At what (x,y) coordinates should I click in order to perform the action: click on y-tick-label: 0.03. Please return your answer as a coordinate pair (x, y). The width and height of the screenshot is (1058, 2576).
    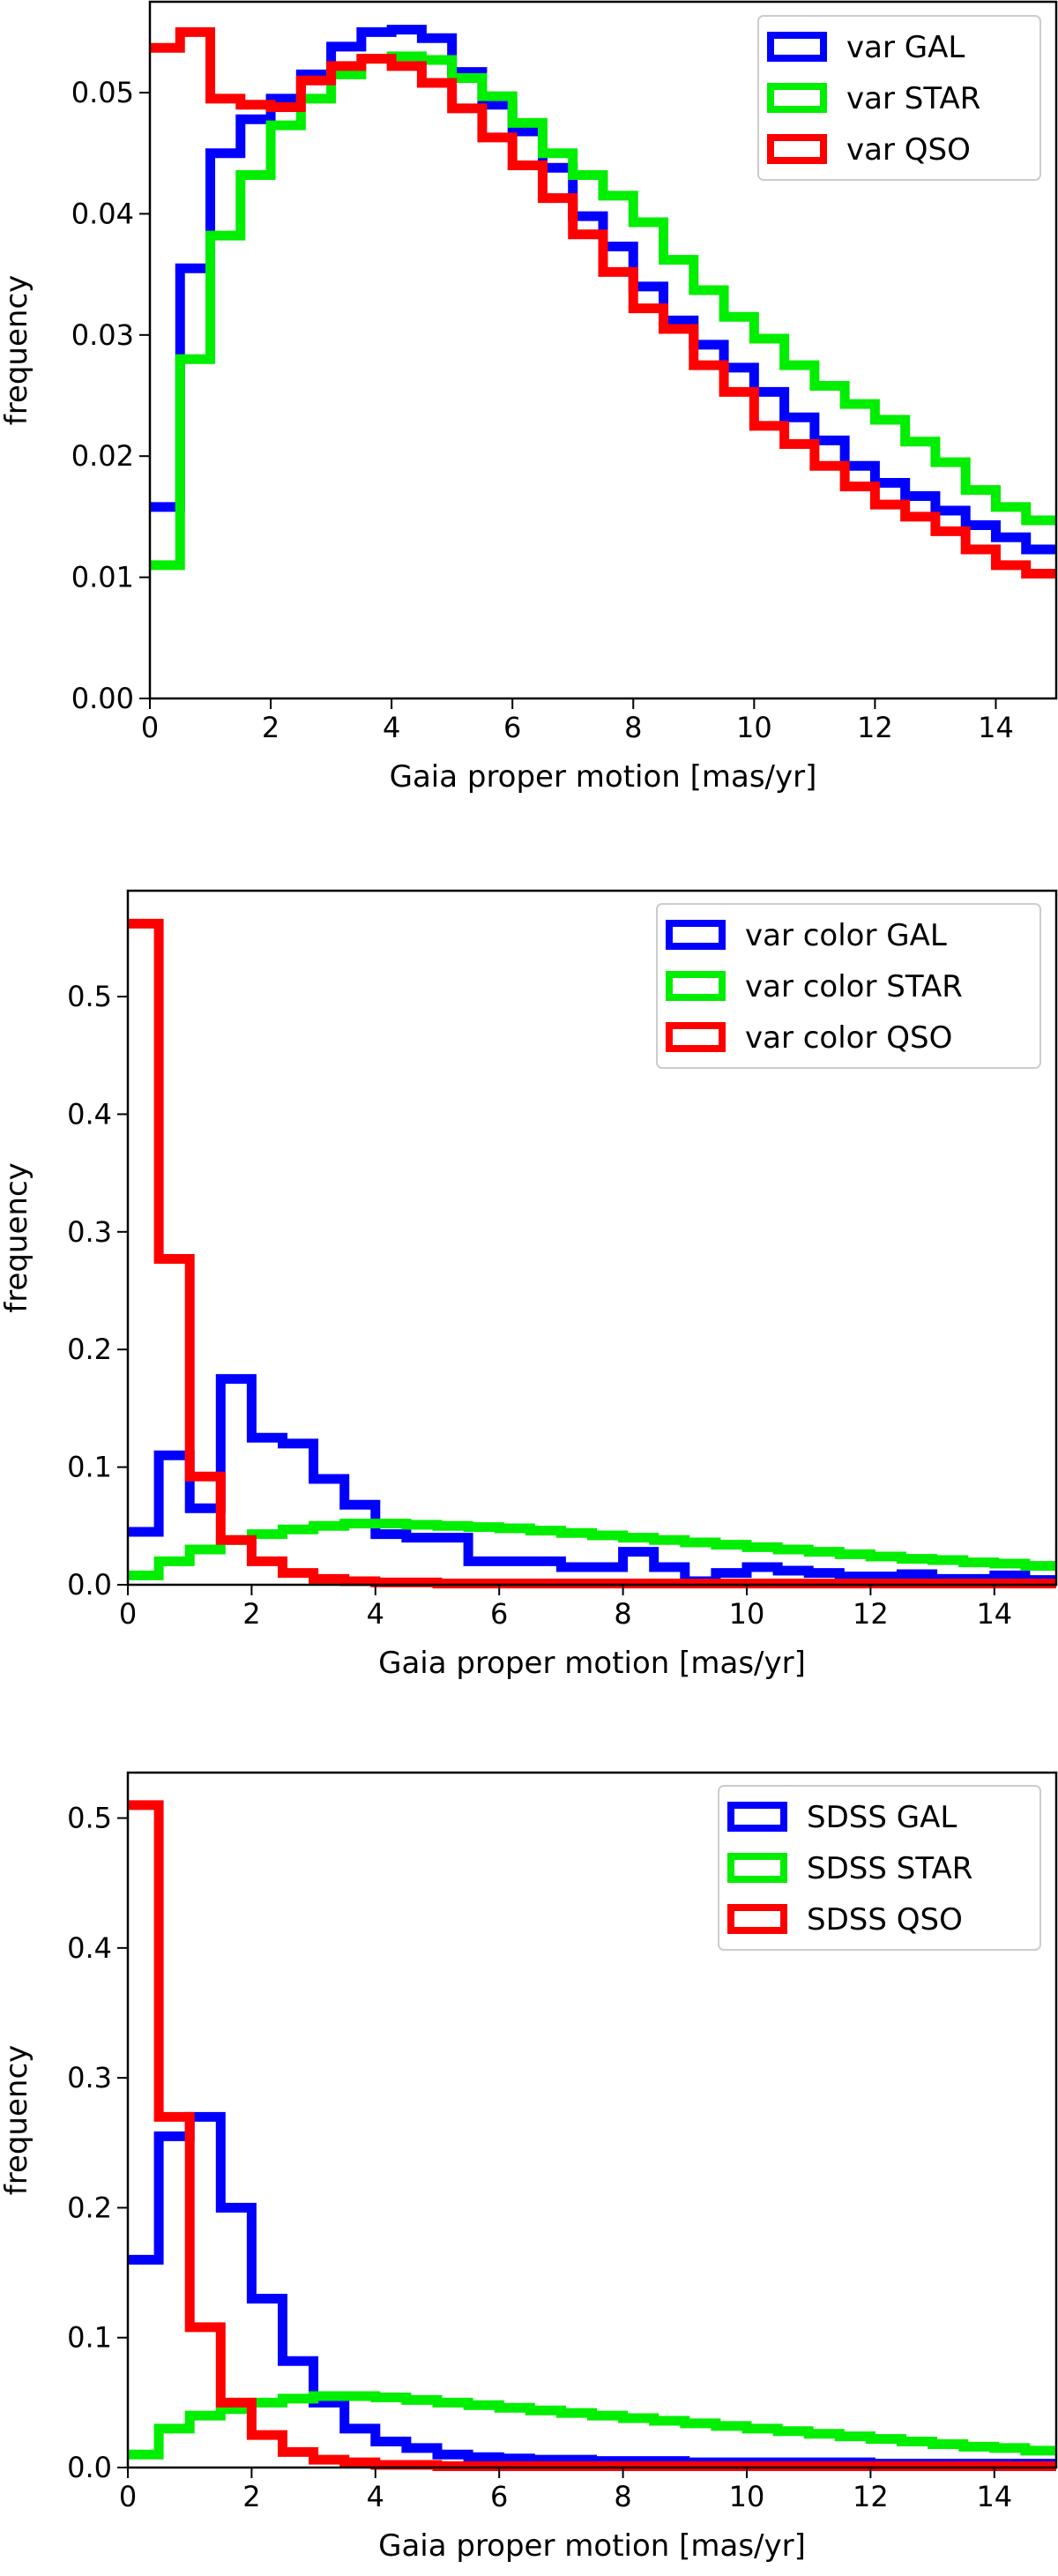
    Looking at the image, I should click on (102, 335).